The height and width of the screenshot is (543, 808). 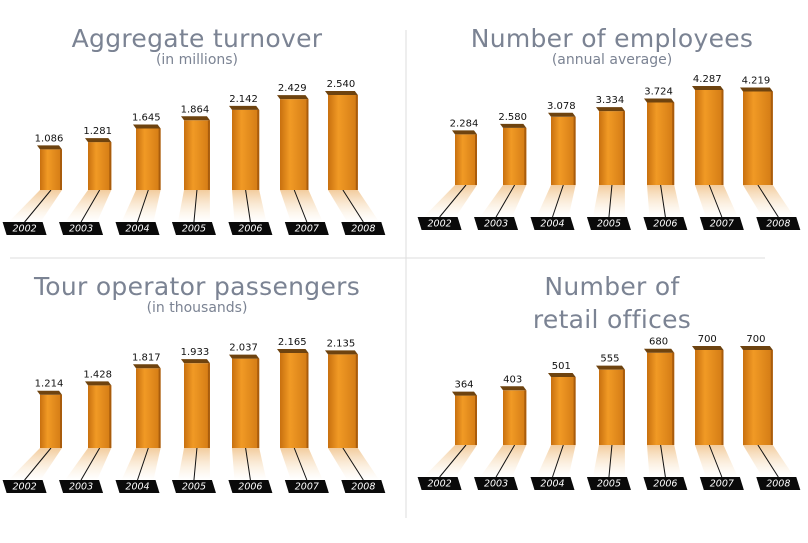 I want to click on value-label: 1.864, so click(x=195, y=109).